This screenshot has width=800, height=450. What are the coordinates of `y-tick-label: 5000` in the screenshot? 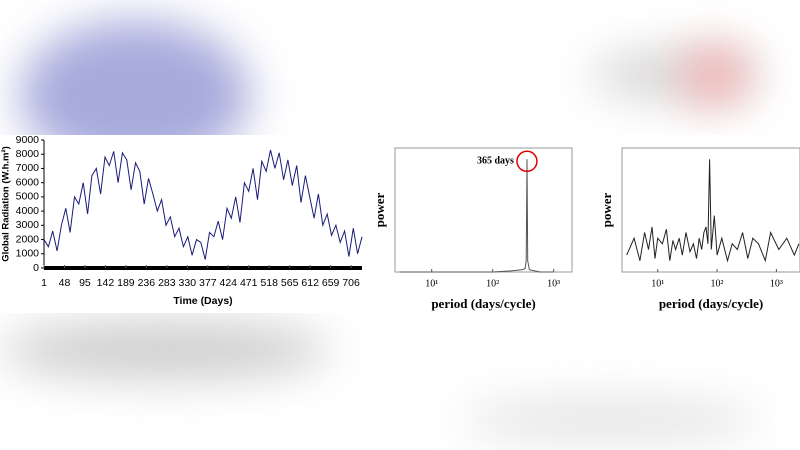 It's located at (28, 197).